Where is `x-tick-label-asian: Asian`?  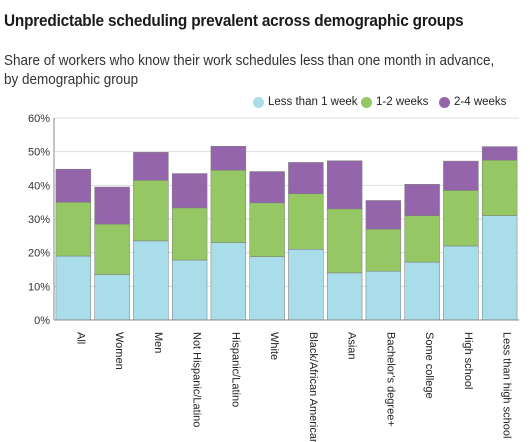
x-tick-label-asian: Asian is located at coordinates (352, 346).